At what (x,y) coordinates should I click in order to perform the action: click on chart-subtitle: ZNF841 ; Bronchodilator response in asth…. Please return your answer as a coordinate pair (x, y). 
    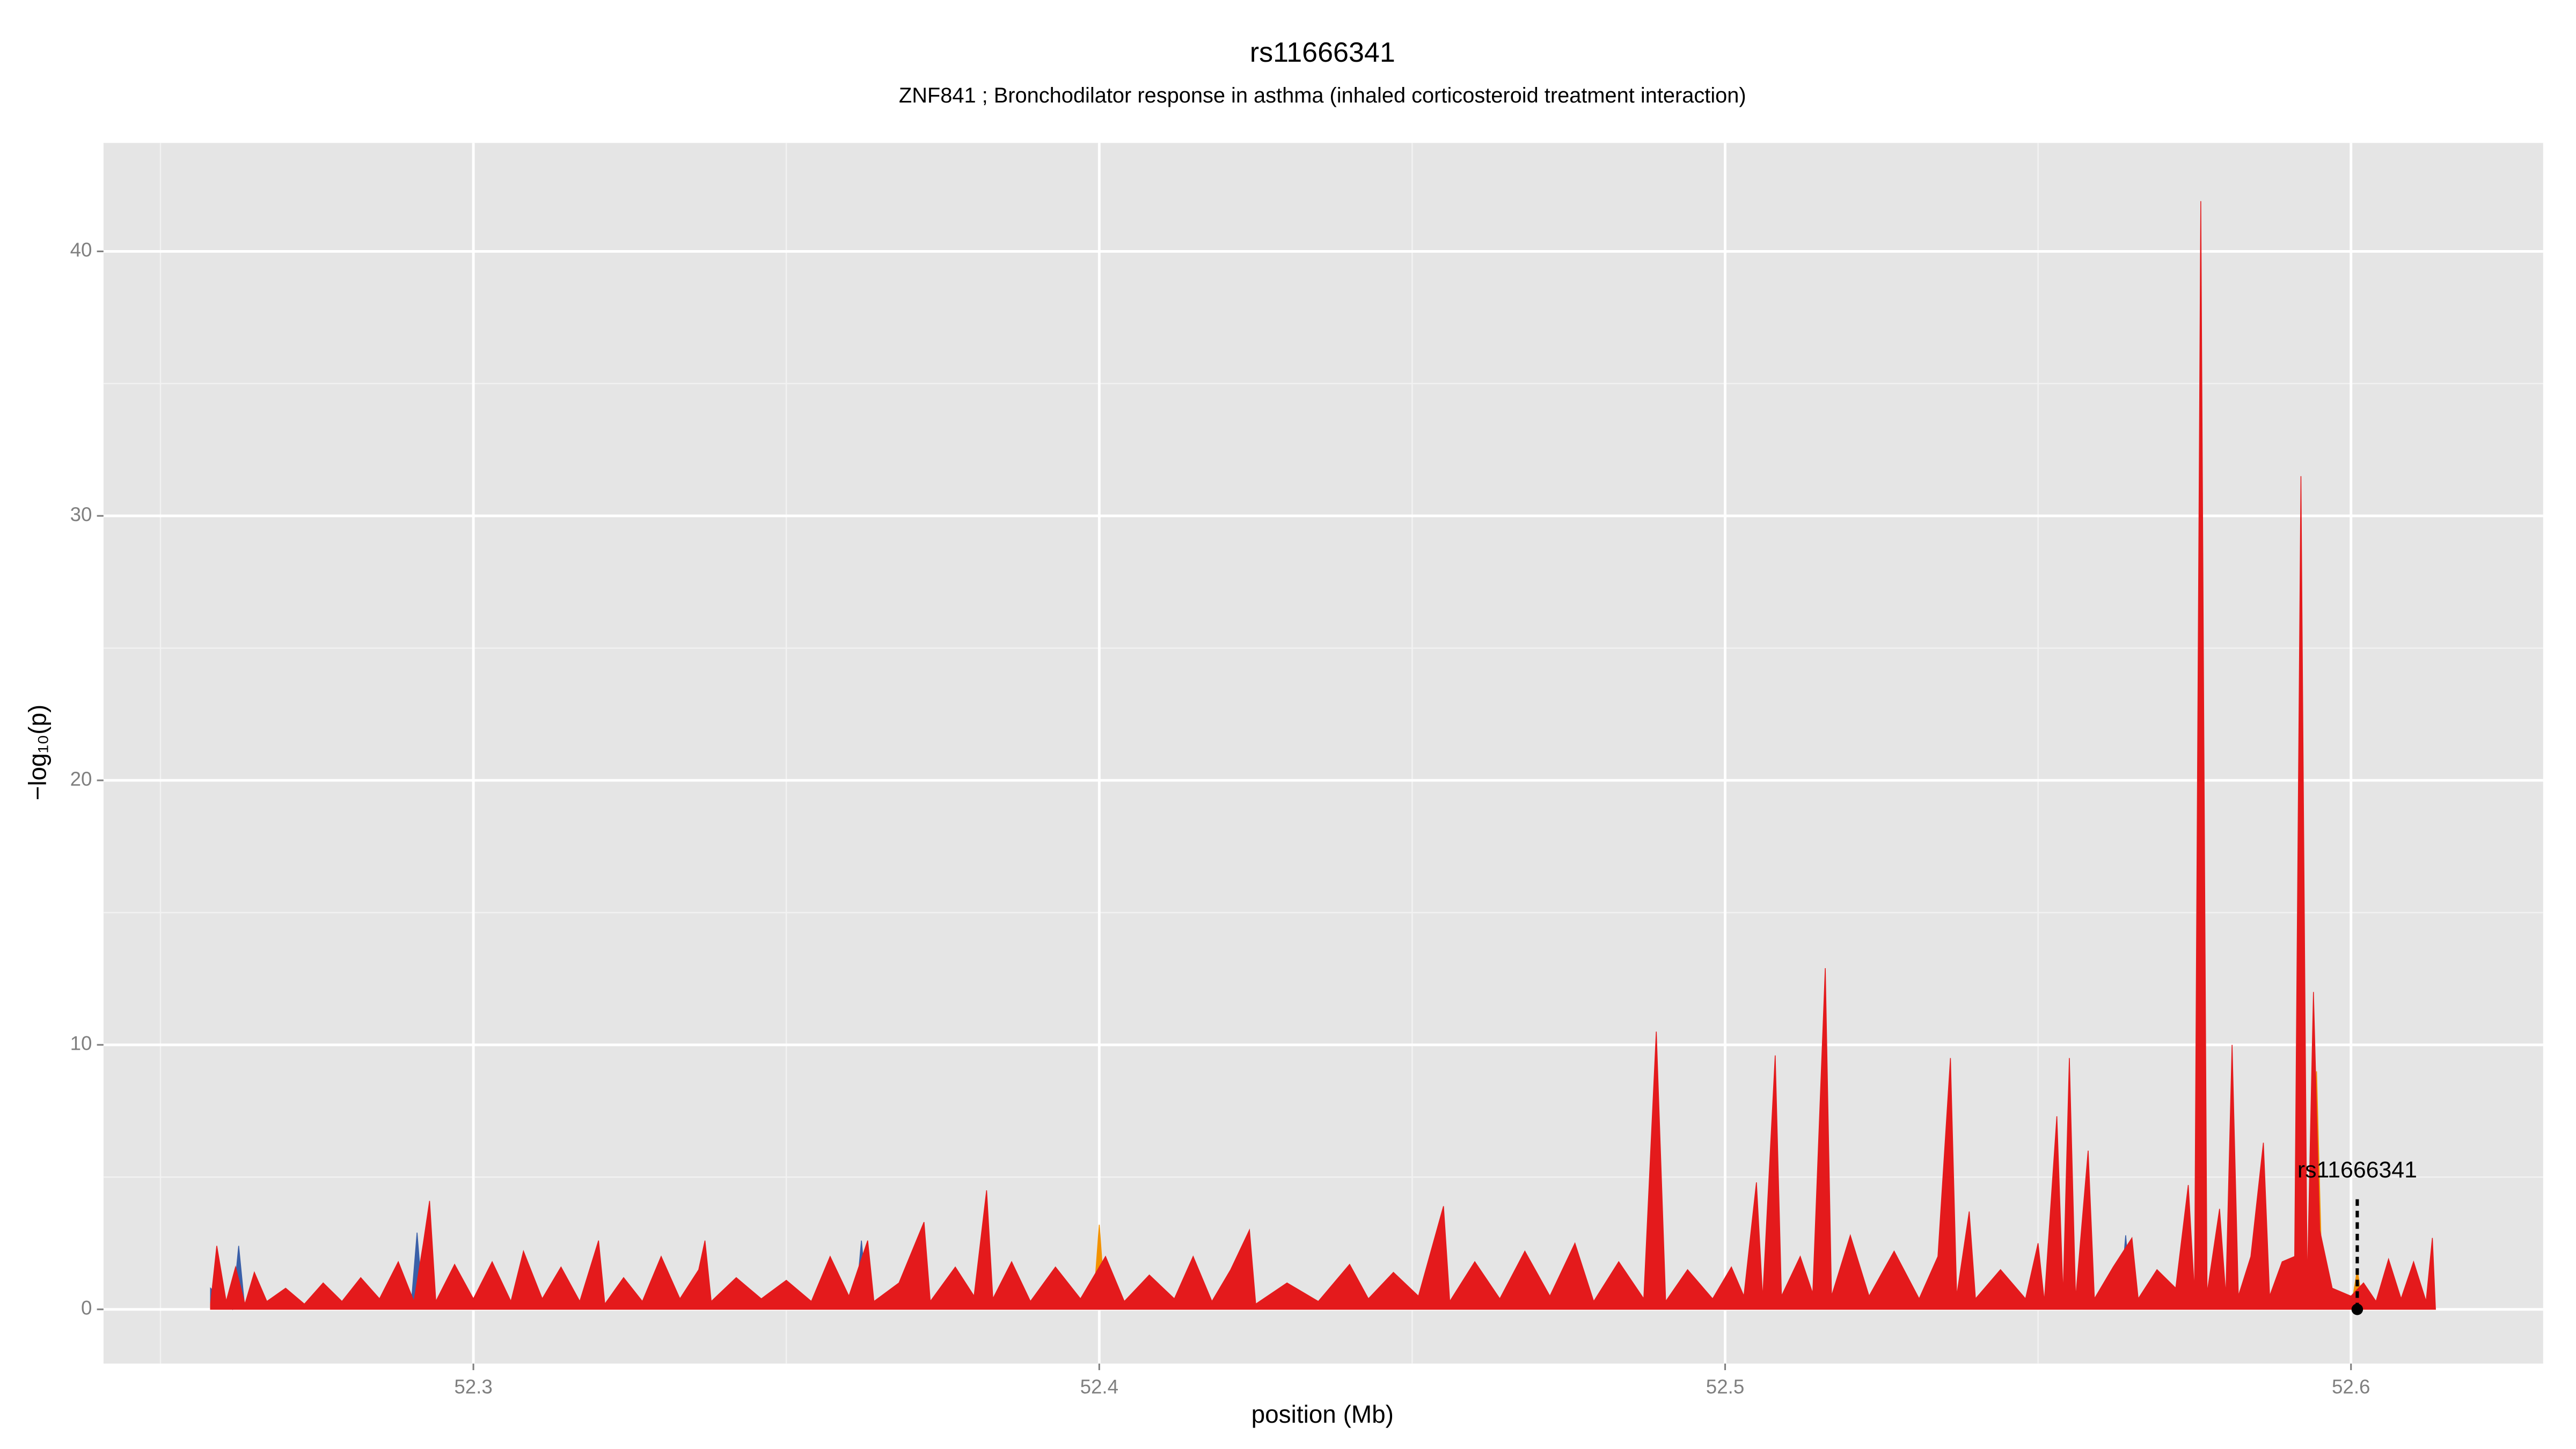
    Looking at the image, I should click on (1322, 95).